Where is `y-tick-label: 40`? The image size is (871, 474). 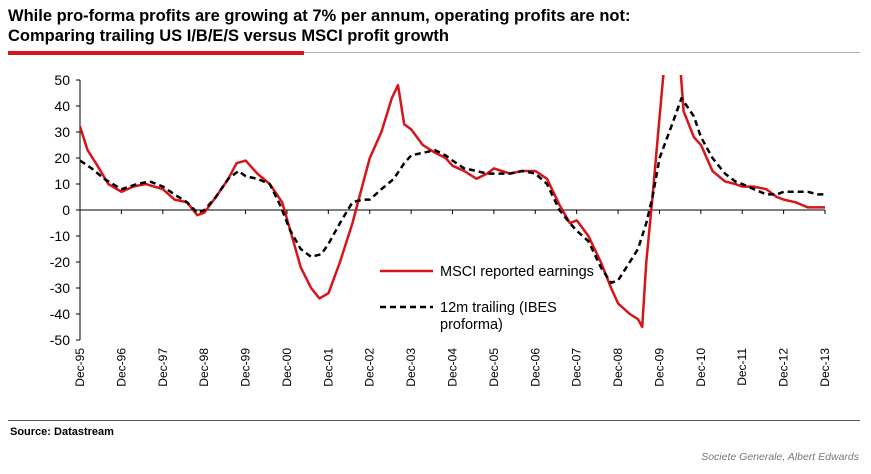
y-tick-label: 40 is located at coordinates (62, 106).